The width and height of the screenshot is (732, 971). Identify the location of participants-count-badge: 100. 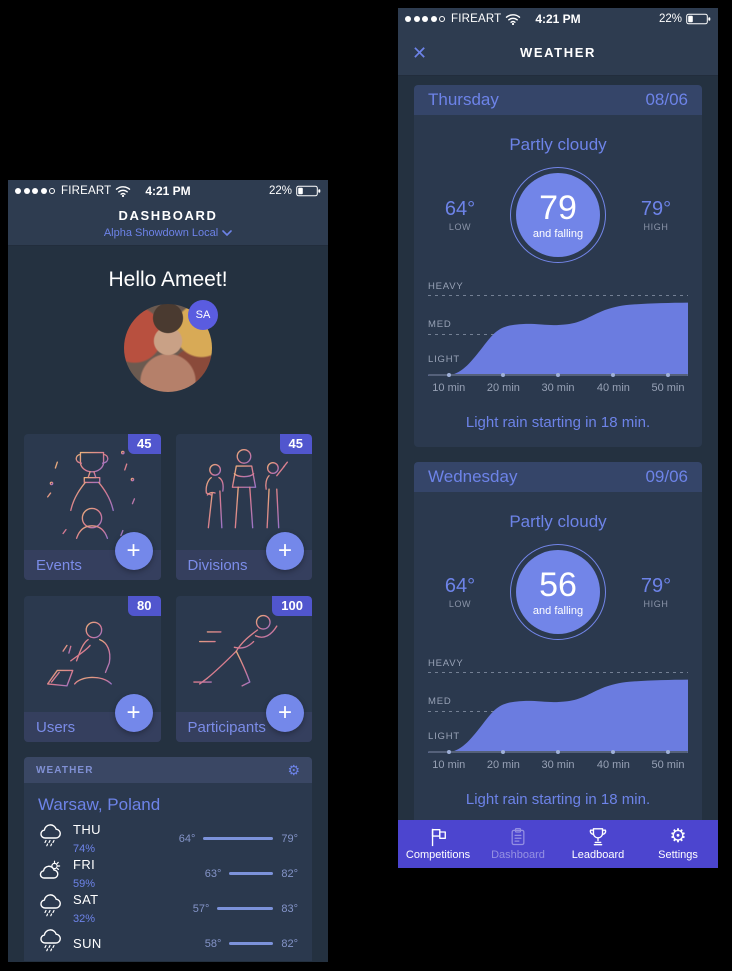
(292, 606).